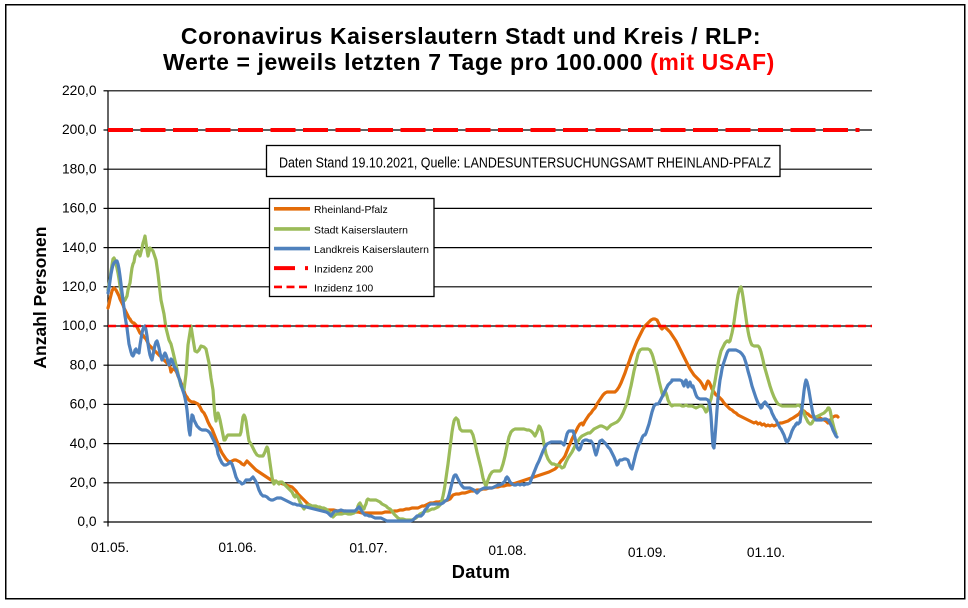 This screenshot has width=968, height=608. What do you see at coordinates (83, 443) in the screenshot?
I see `svg-text: 40,0` at bounding box center [83, 443].